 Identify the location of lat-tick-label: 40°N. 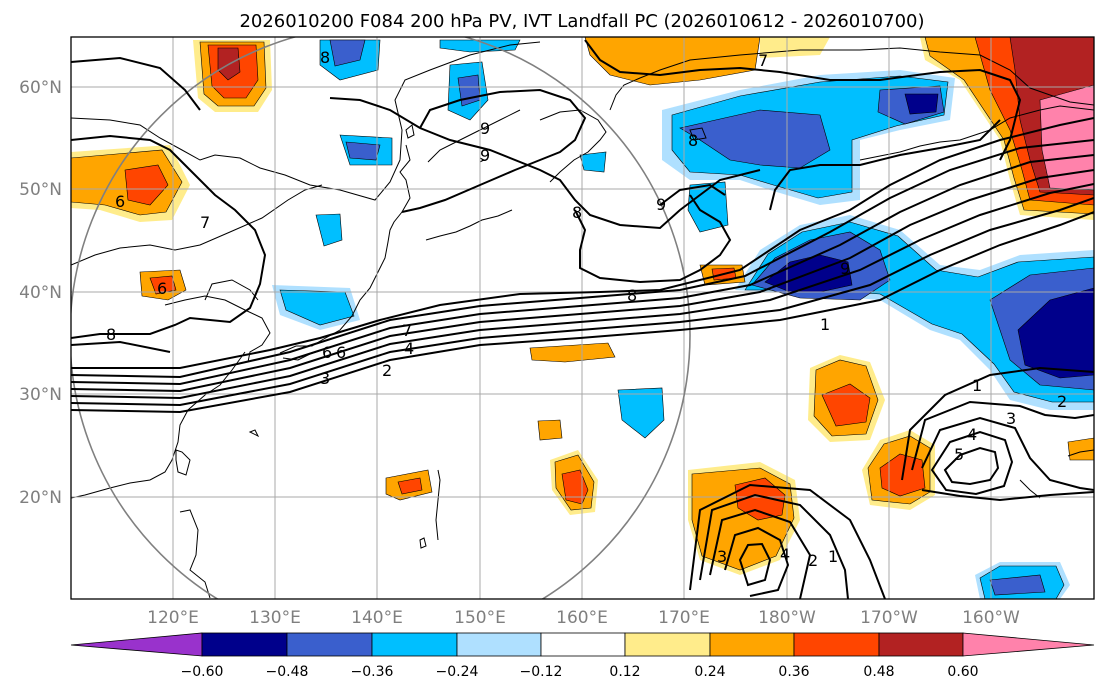
(40, 293).